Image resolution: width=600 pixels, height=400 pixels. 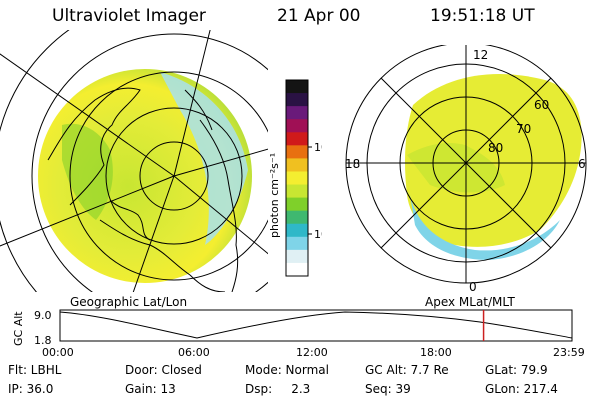 What do you see at coordinates (312, 352) in the screenshot?
I see `xtick-1200: 12:00` at bounding box center [312, 352].